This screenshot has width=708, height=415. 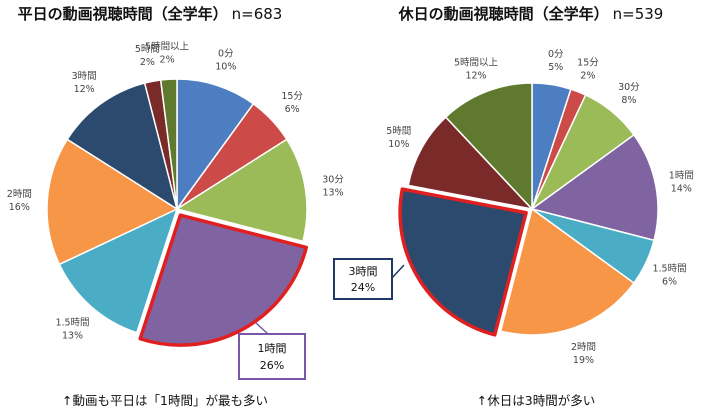 What do you see at coordinates (226, 54) in the screenshot?
I see `chart1-label-0min: 0分` at bounding box center [226, 54].